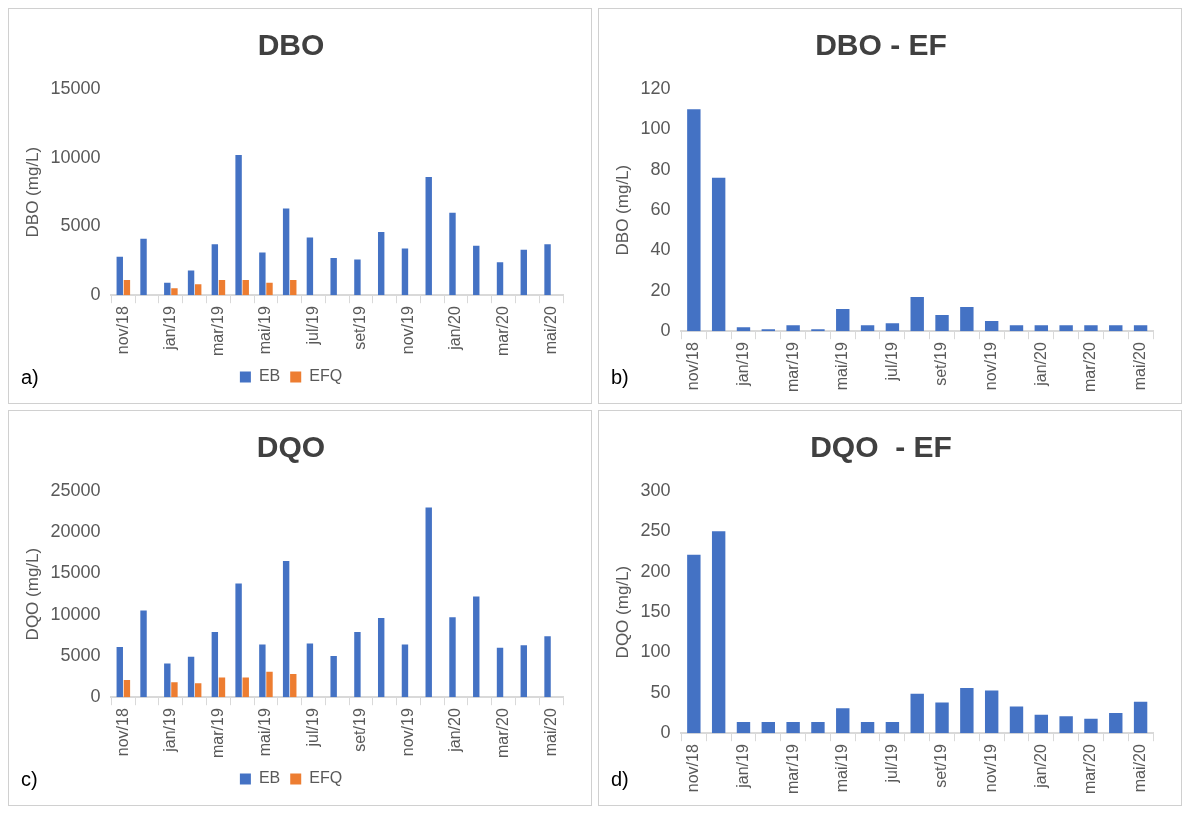  I want to click on y-tick-label: 200, so click(655, 570).